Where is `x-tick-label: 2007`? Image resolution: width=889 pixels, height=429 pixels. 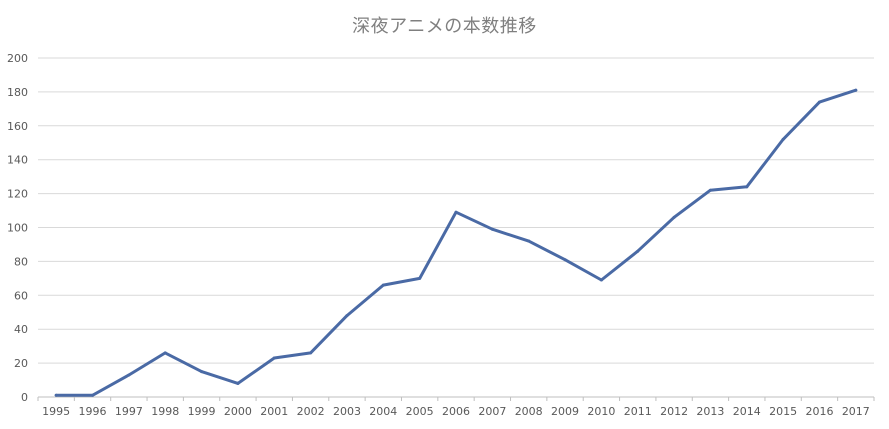 x-tick-label: 2007 is located at coordinates (492, 411).